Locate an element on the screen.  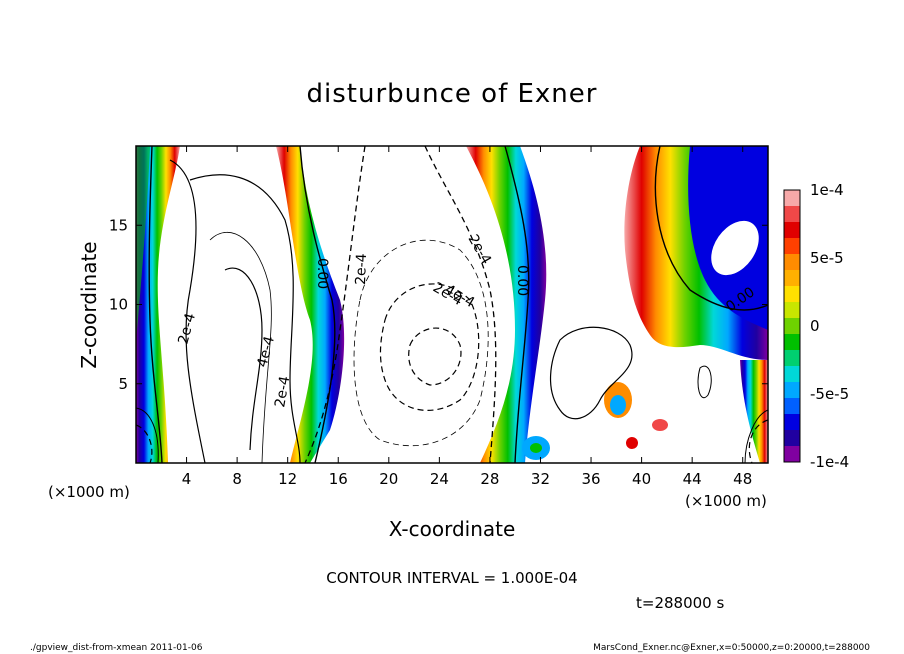
y-axis-label: Z-coordinate is located at coordinates (89, 304).